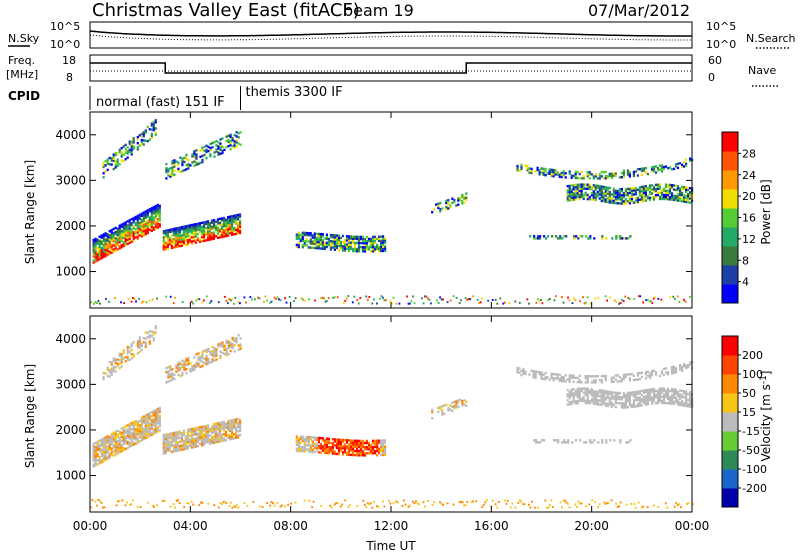 The width and height of the screenshot is (800, 554). Describe the element at coordinates (24, 38) in the screenshot. I see `noise-sky-label: N.Sky` at that location.